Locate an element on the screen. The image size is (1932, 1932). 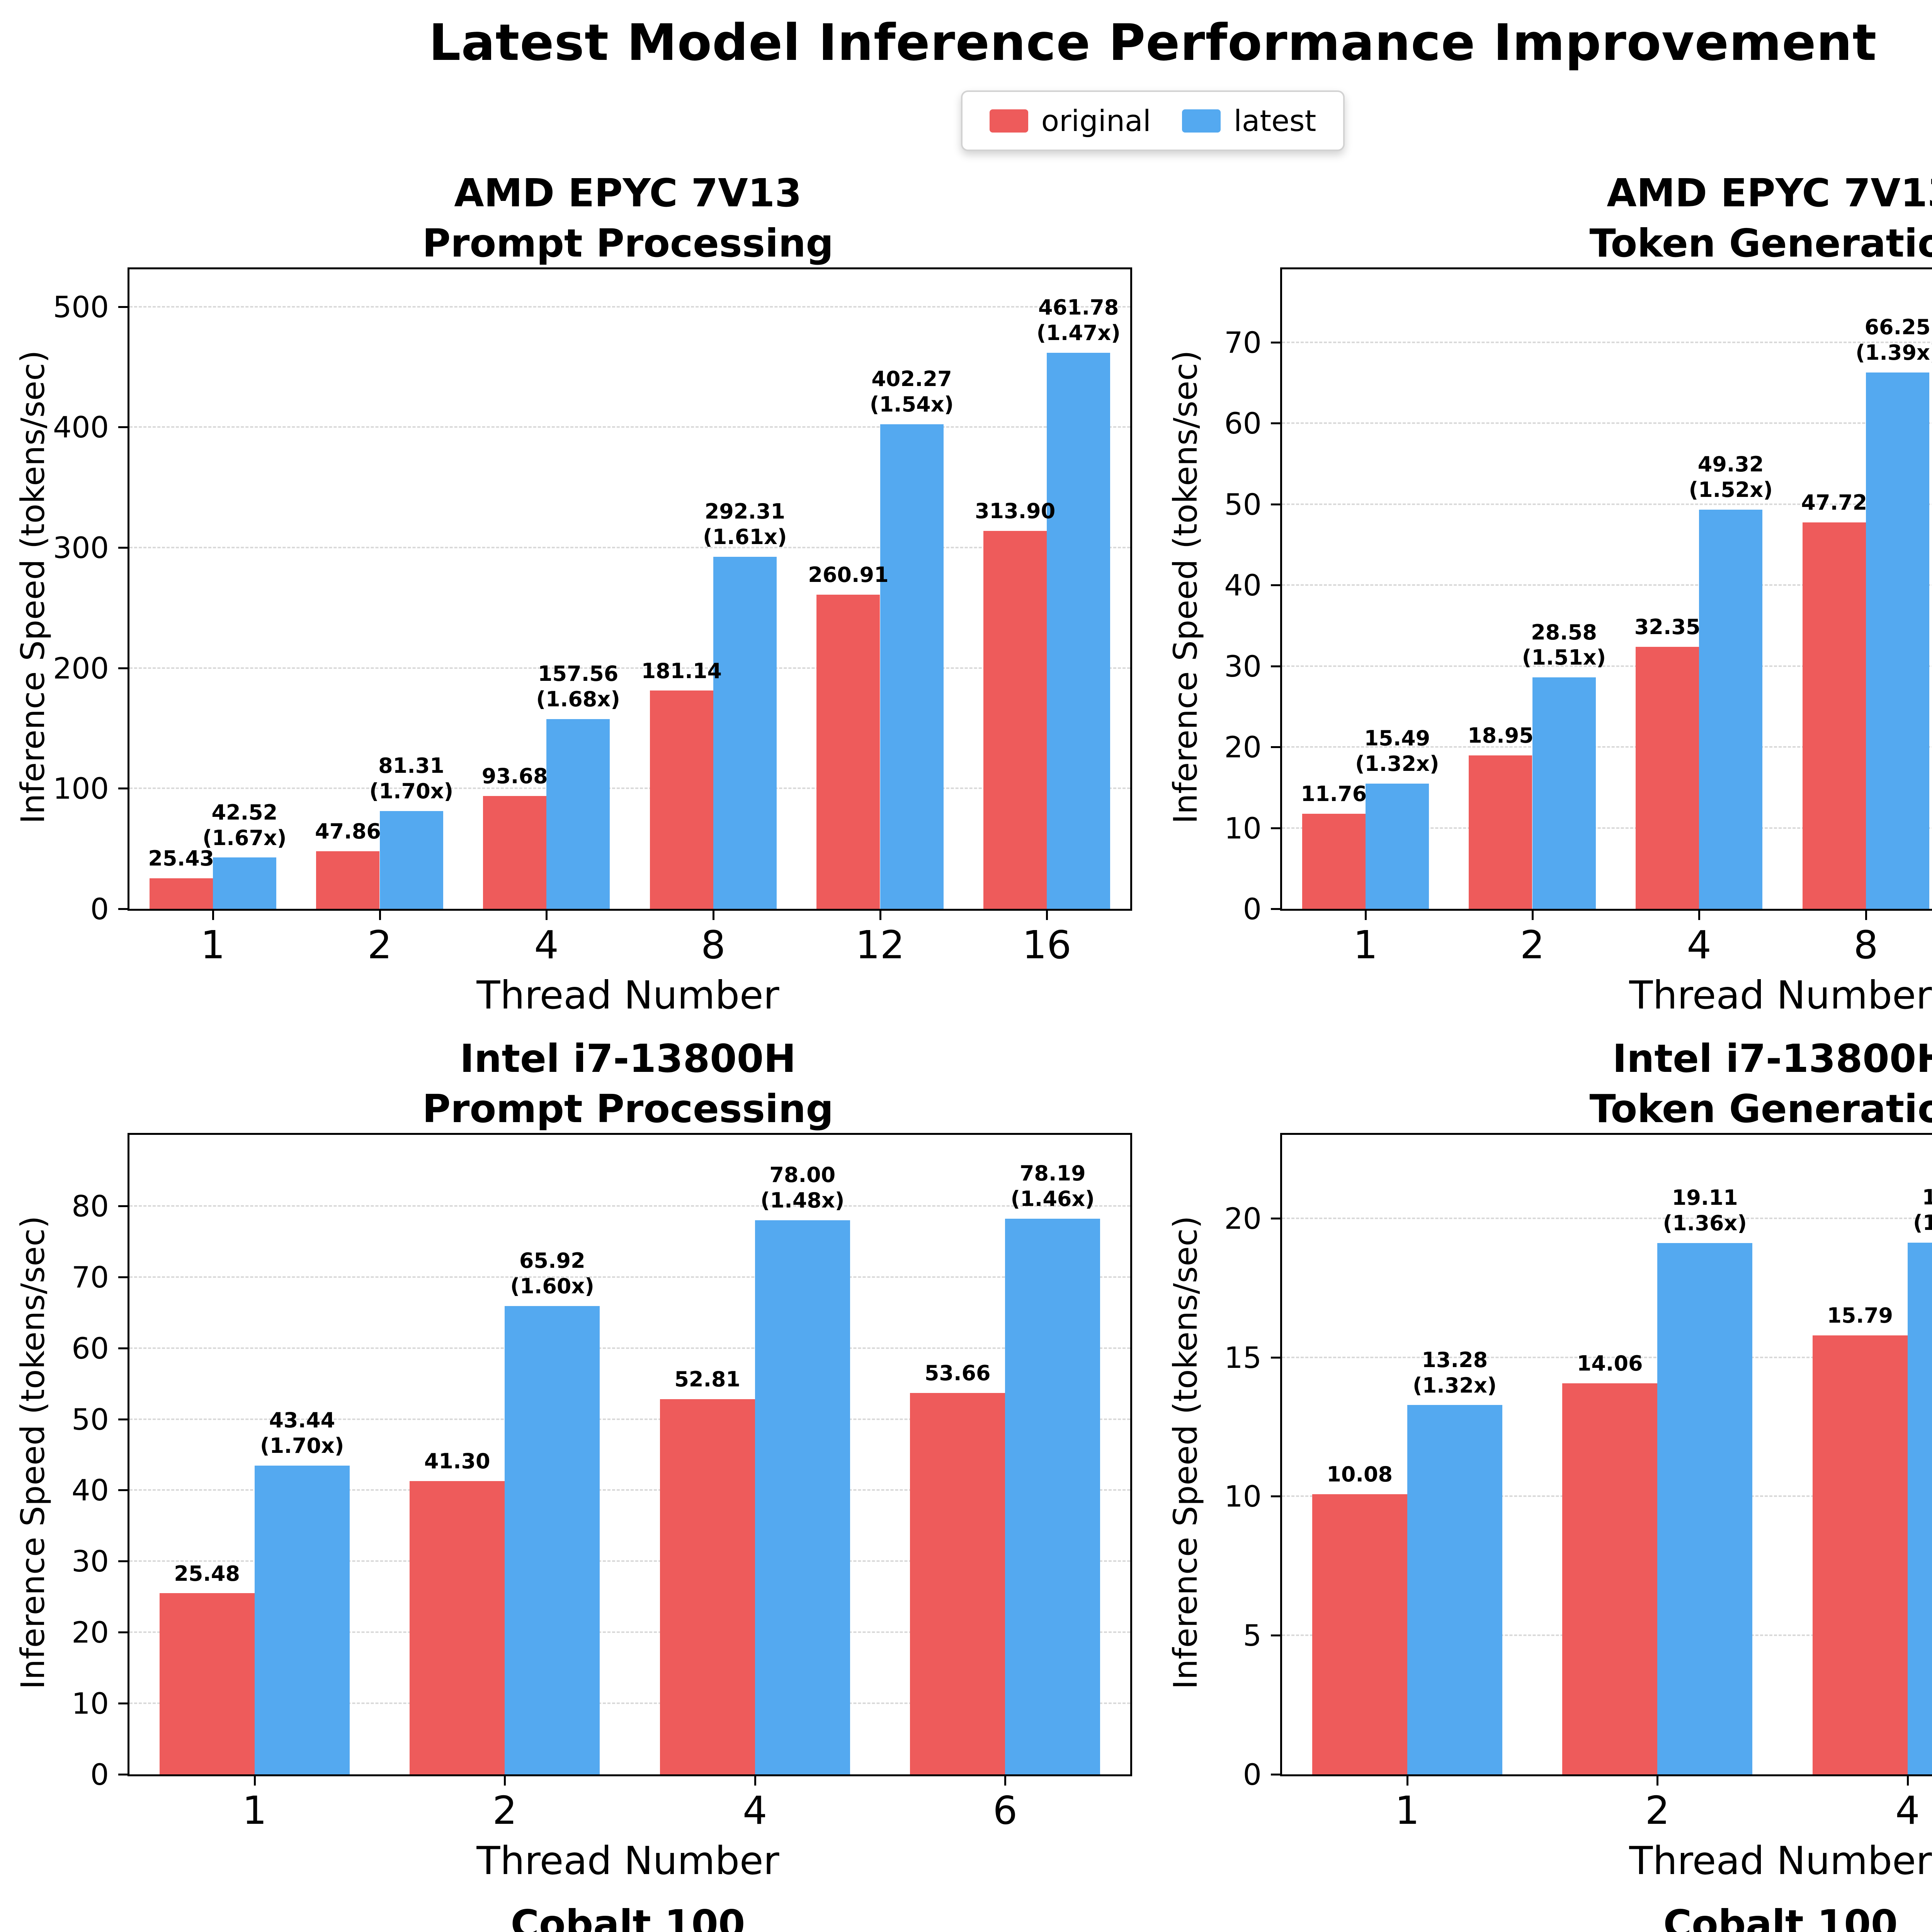
x-tick-label-8: 8 is located at coordinates (713, 945).